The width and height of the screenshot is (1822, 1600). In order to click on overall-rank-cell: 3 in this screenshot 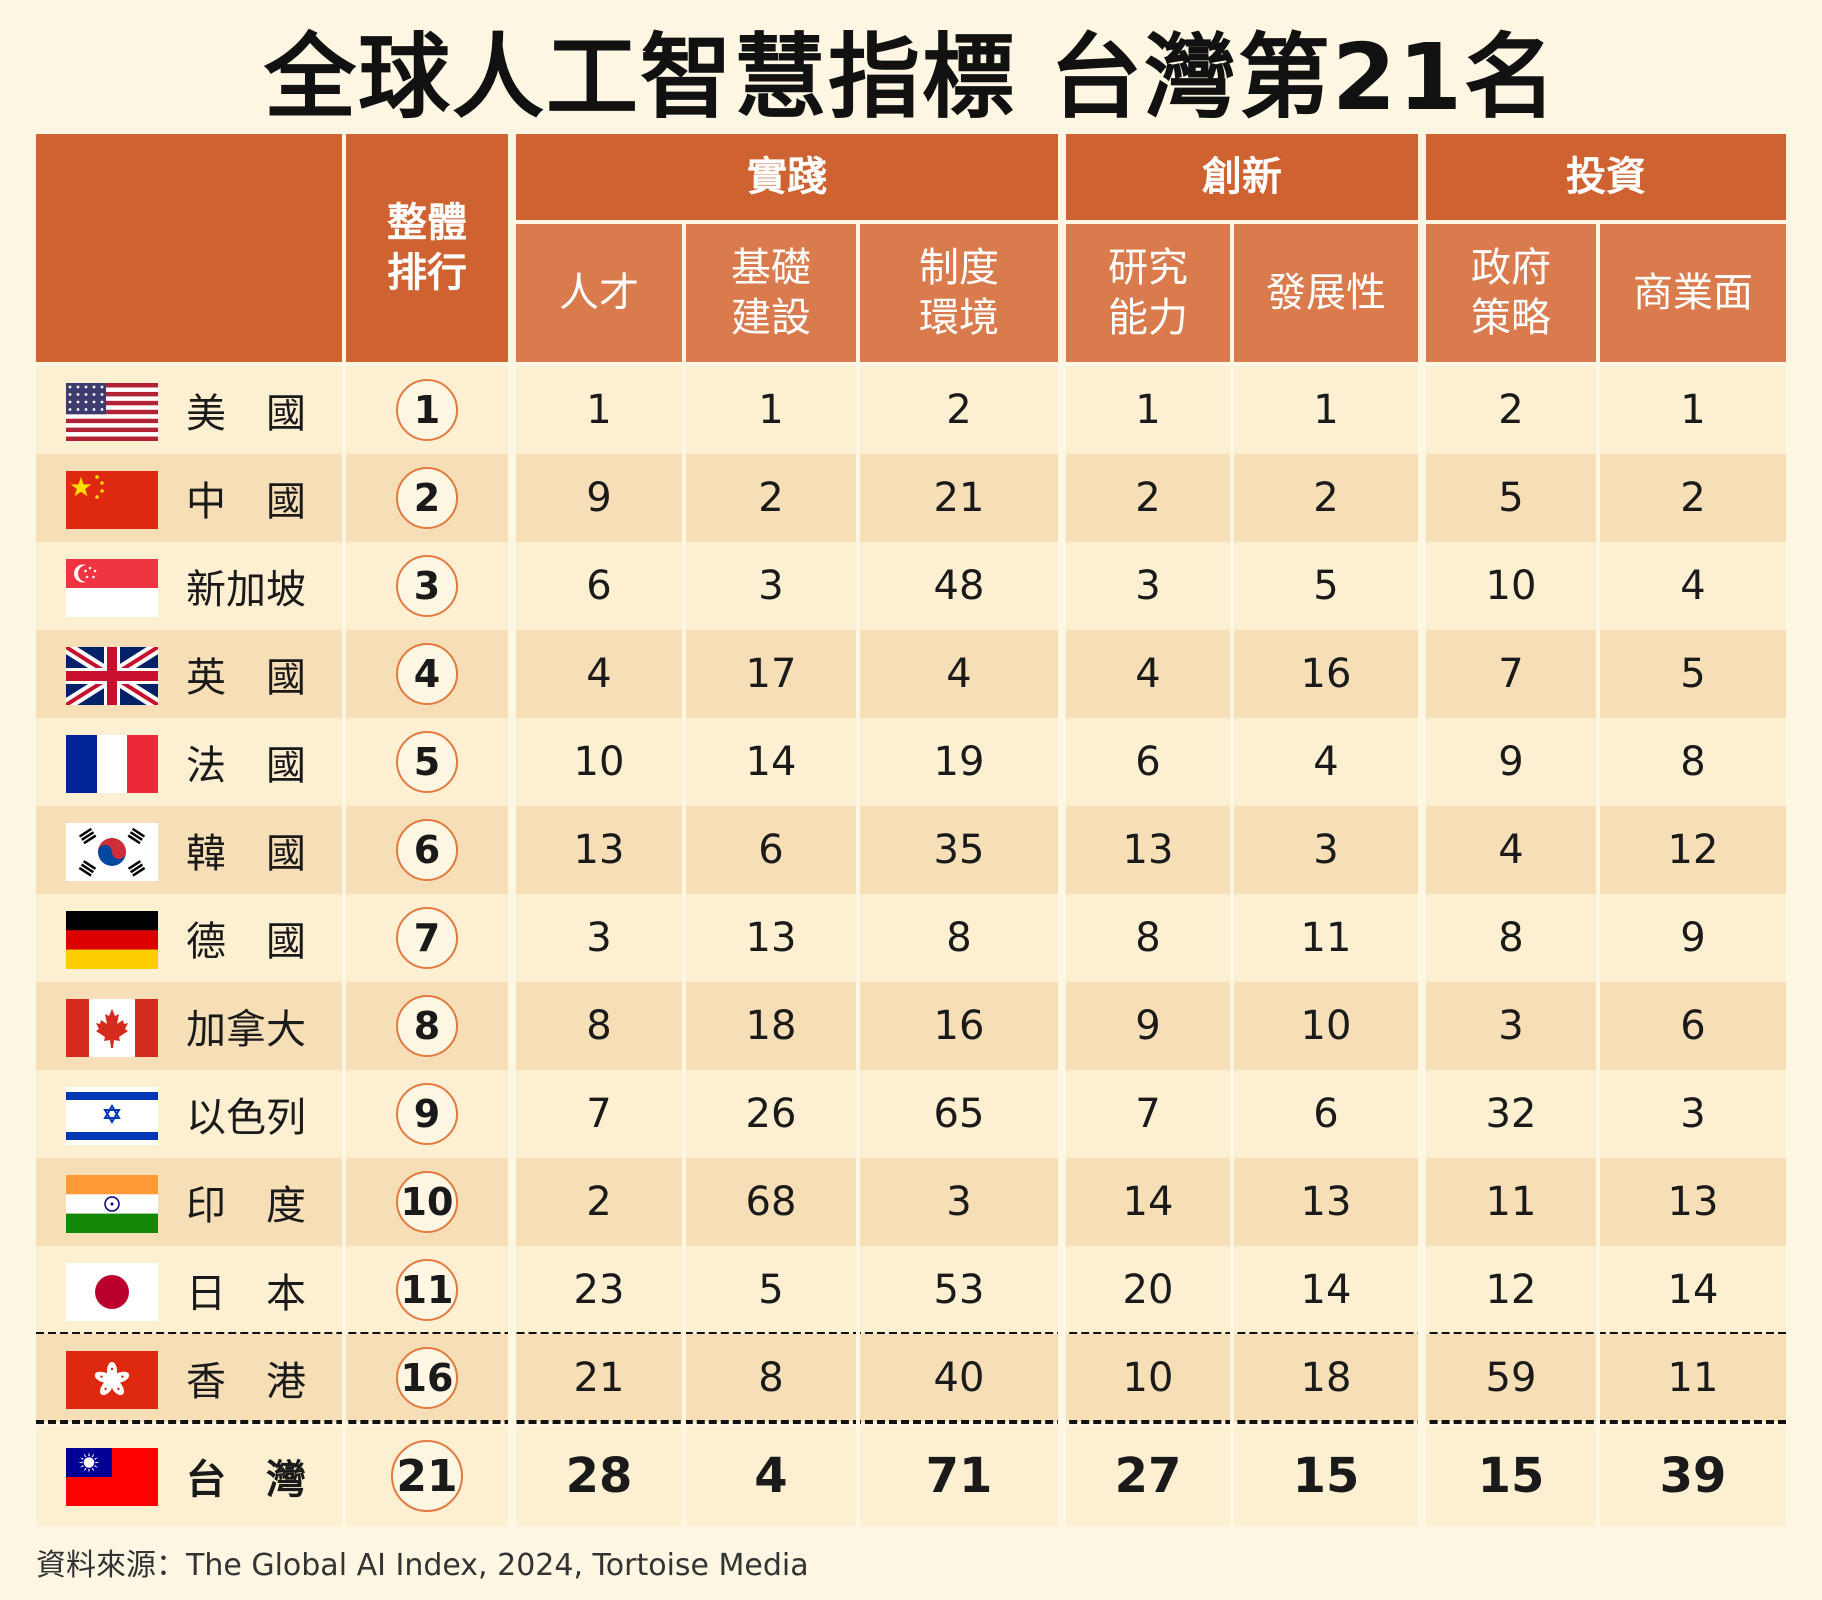, I will do `click(427, 586)`.